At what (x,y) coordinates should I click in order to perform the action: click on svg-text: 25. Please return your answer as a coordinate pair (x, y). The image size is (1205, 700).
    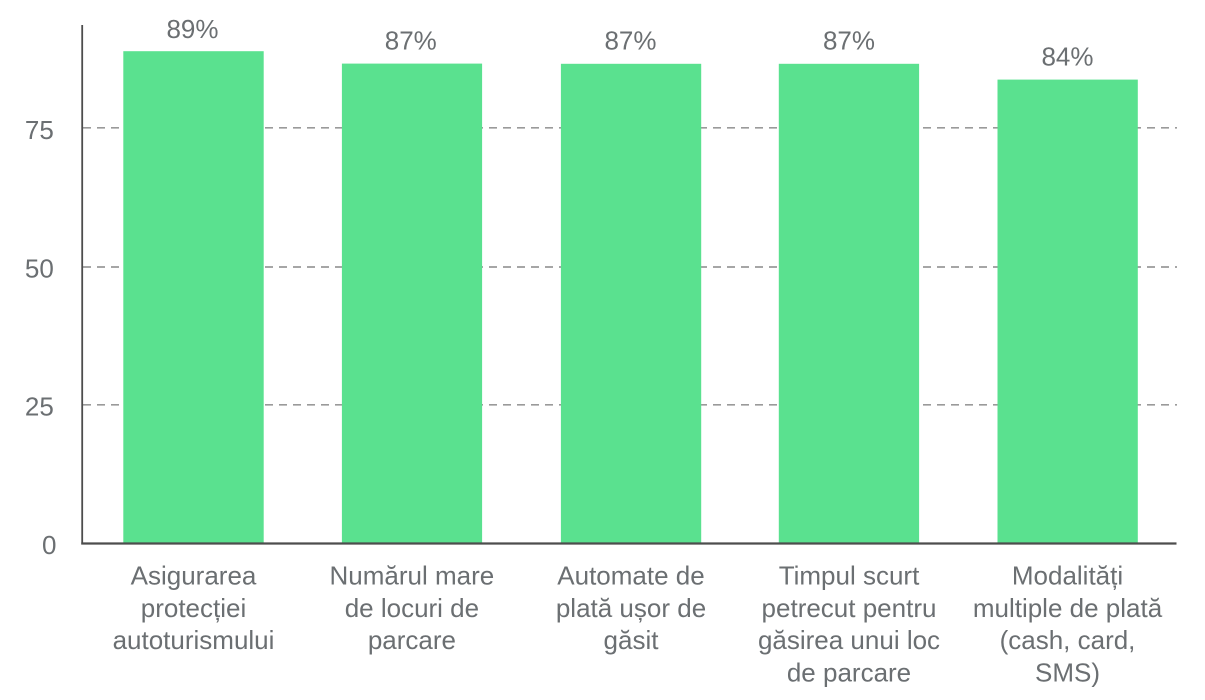
    Looking at the image, I should click on (39, 406).